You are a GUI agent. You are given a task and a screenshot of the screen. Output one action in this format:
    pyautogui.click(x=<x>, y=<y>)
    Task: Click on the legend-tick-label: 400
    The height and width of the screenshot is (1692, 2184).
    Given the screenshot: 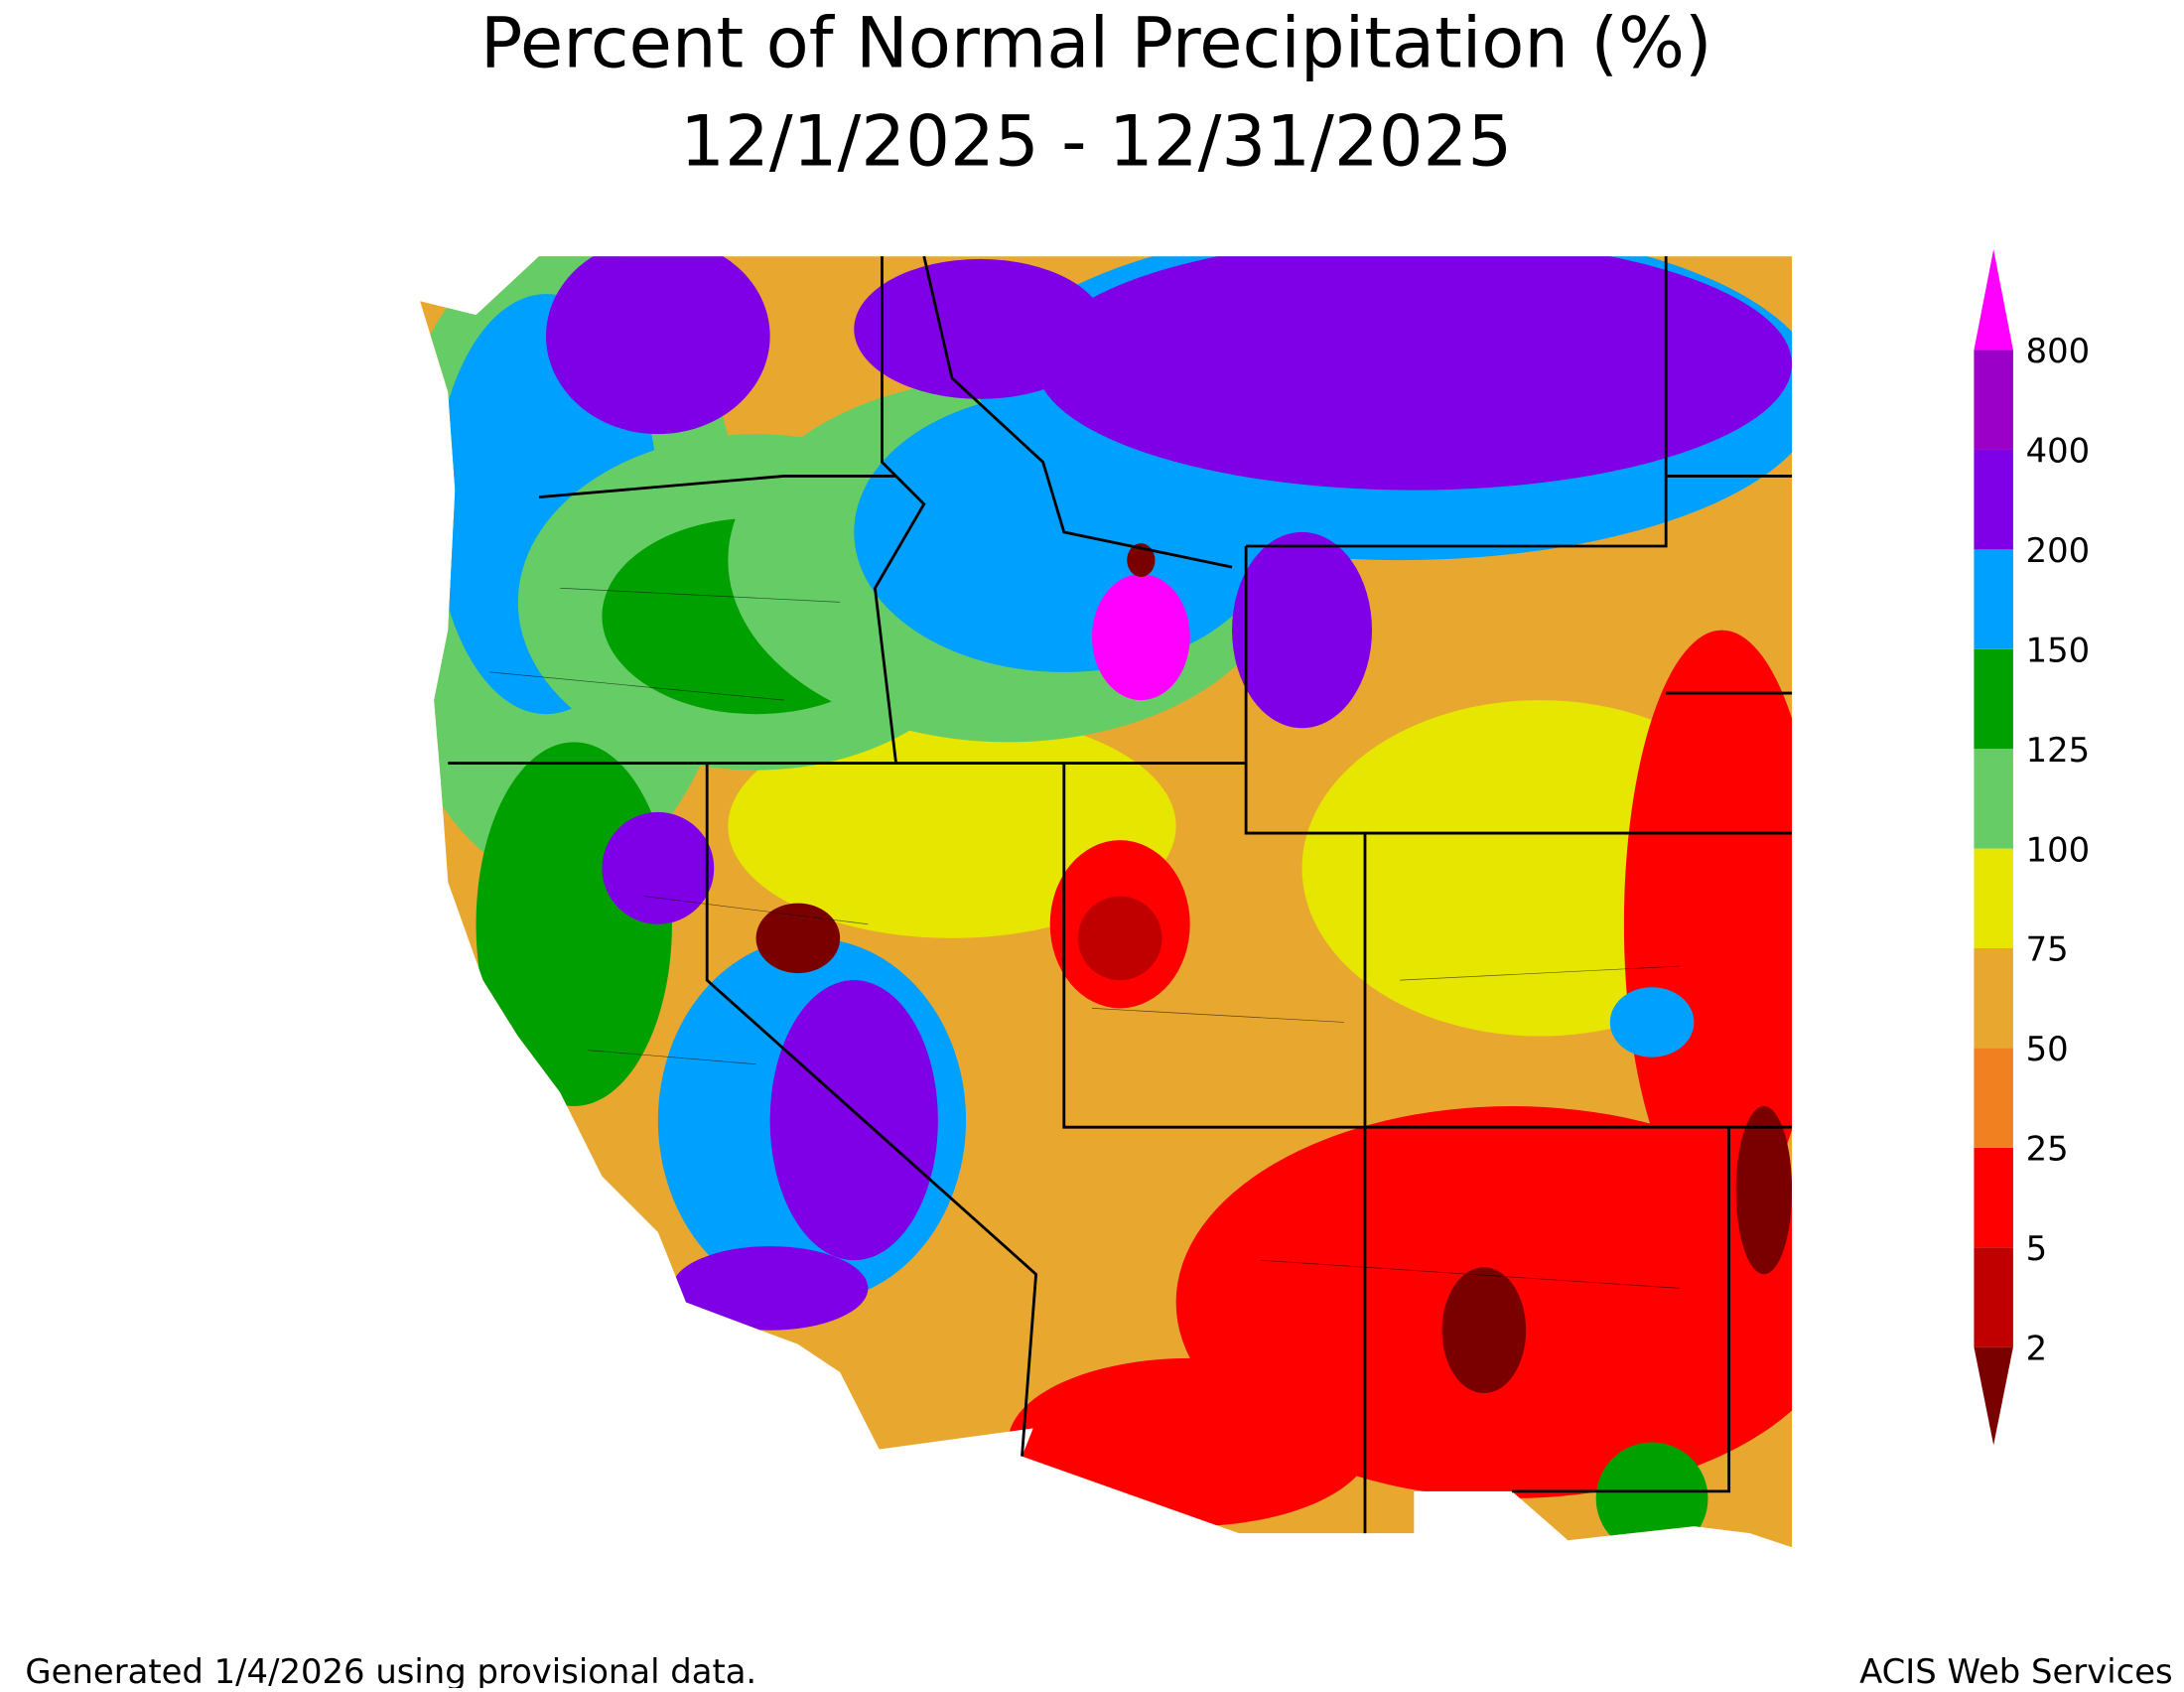 What is the action you would take?
    pyautogui.click(x=2058, y=451)
    